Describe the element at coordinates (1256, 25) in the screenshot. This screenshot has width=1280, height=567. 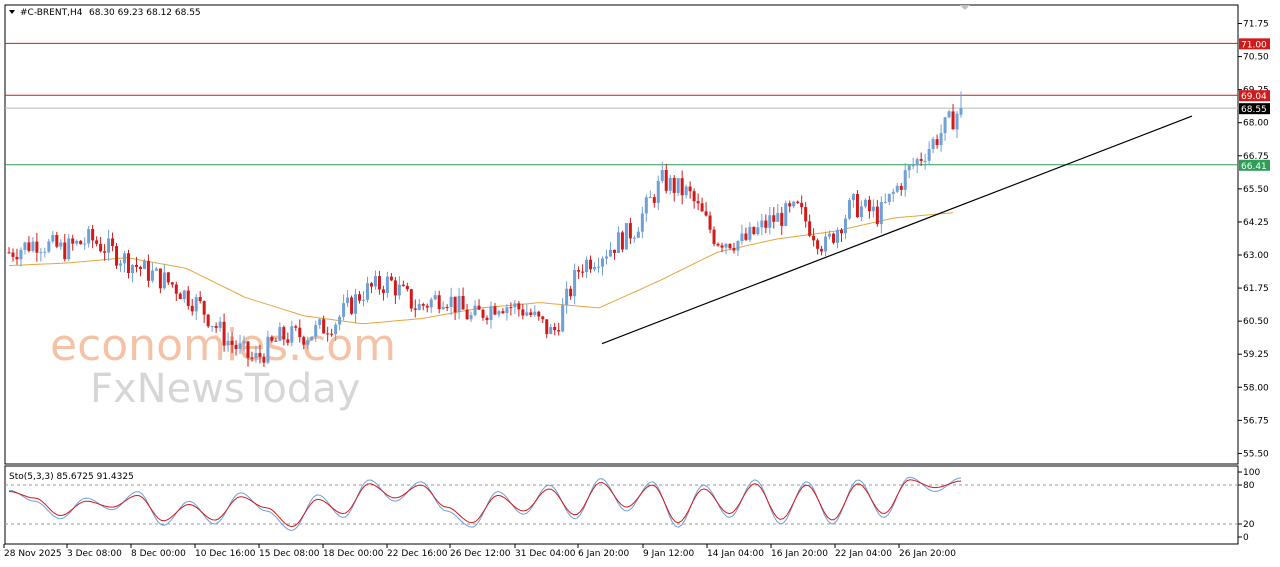
I see `y-tick-label: 71.75` at that location.